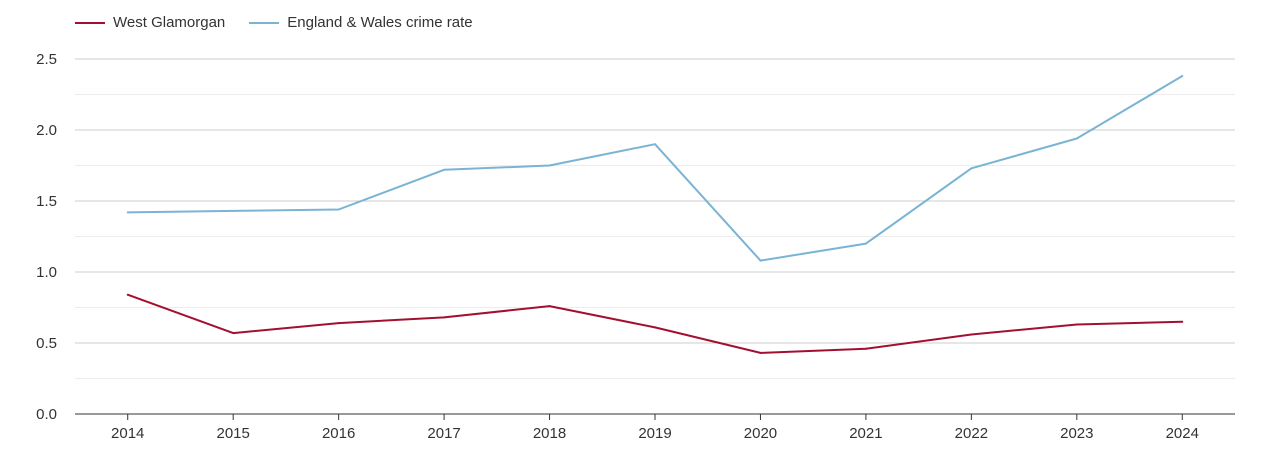 This screenshot has width=1270, height=450. What do you see at coordinates (865, 433) in the screenshot?
I see `x-tick-label: 2021` at bounding box center [865, 433].